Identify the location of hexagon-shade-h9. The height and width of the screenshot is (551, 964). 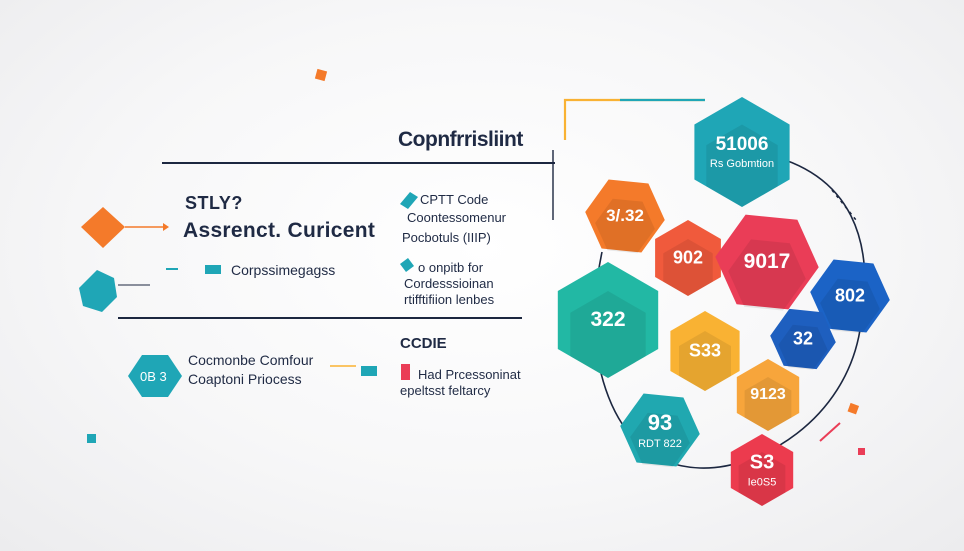
(768, 404).